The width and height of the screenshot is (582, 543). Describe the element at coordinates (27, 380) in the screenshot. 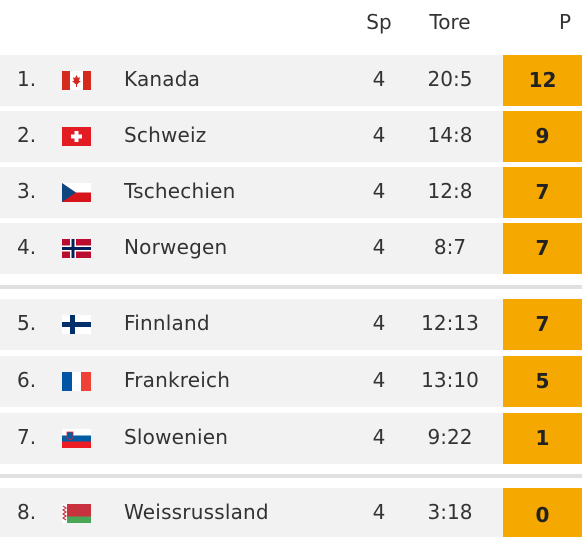

I see `rank: 6.` at that location.